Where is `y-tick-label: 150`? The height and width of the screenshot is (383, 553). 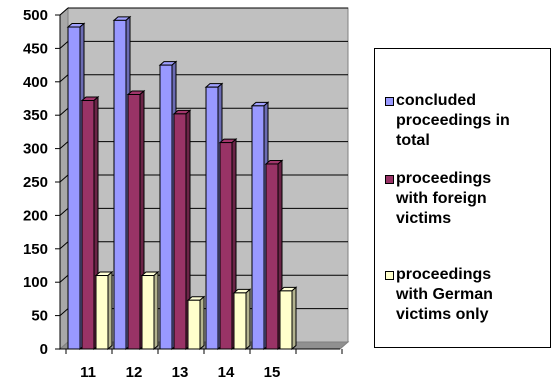 y-tick-label: 150 is located at coordinates (35, 249).